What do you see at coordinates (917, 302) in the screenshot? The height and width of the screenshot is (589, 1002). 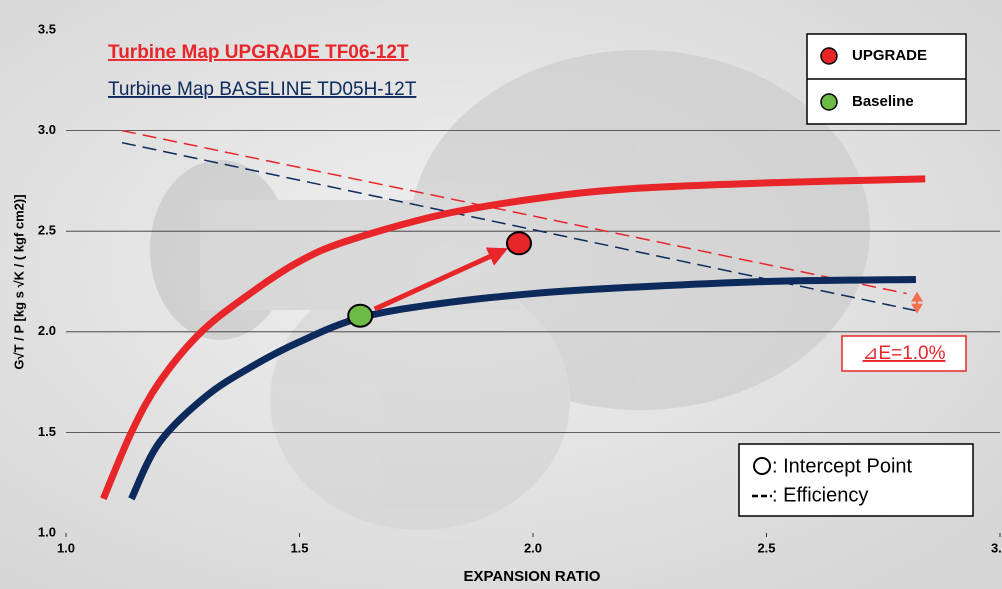 I see `delta-arrow-head` at bounding box center [917, 302].